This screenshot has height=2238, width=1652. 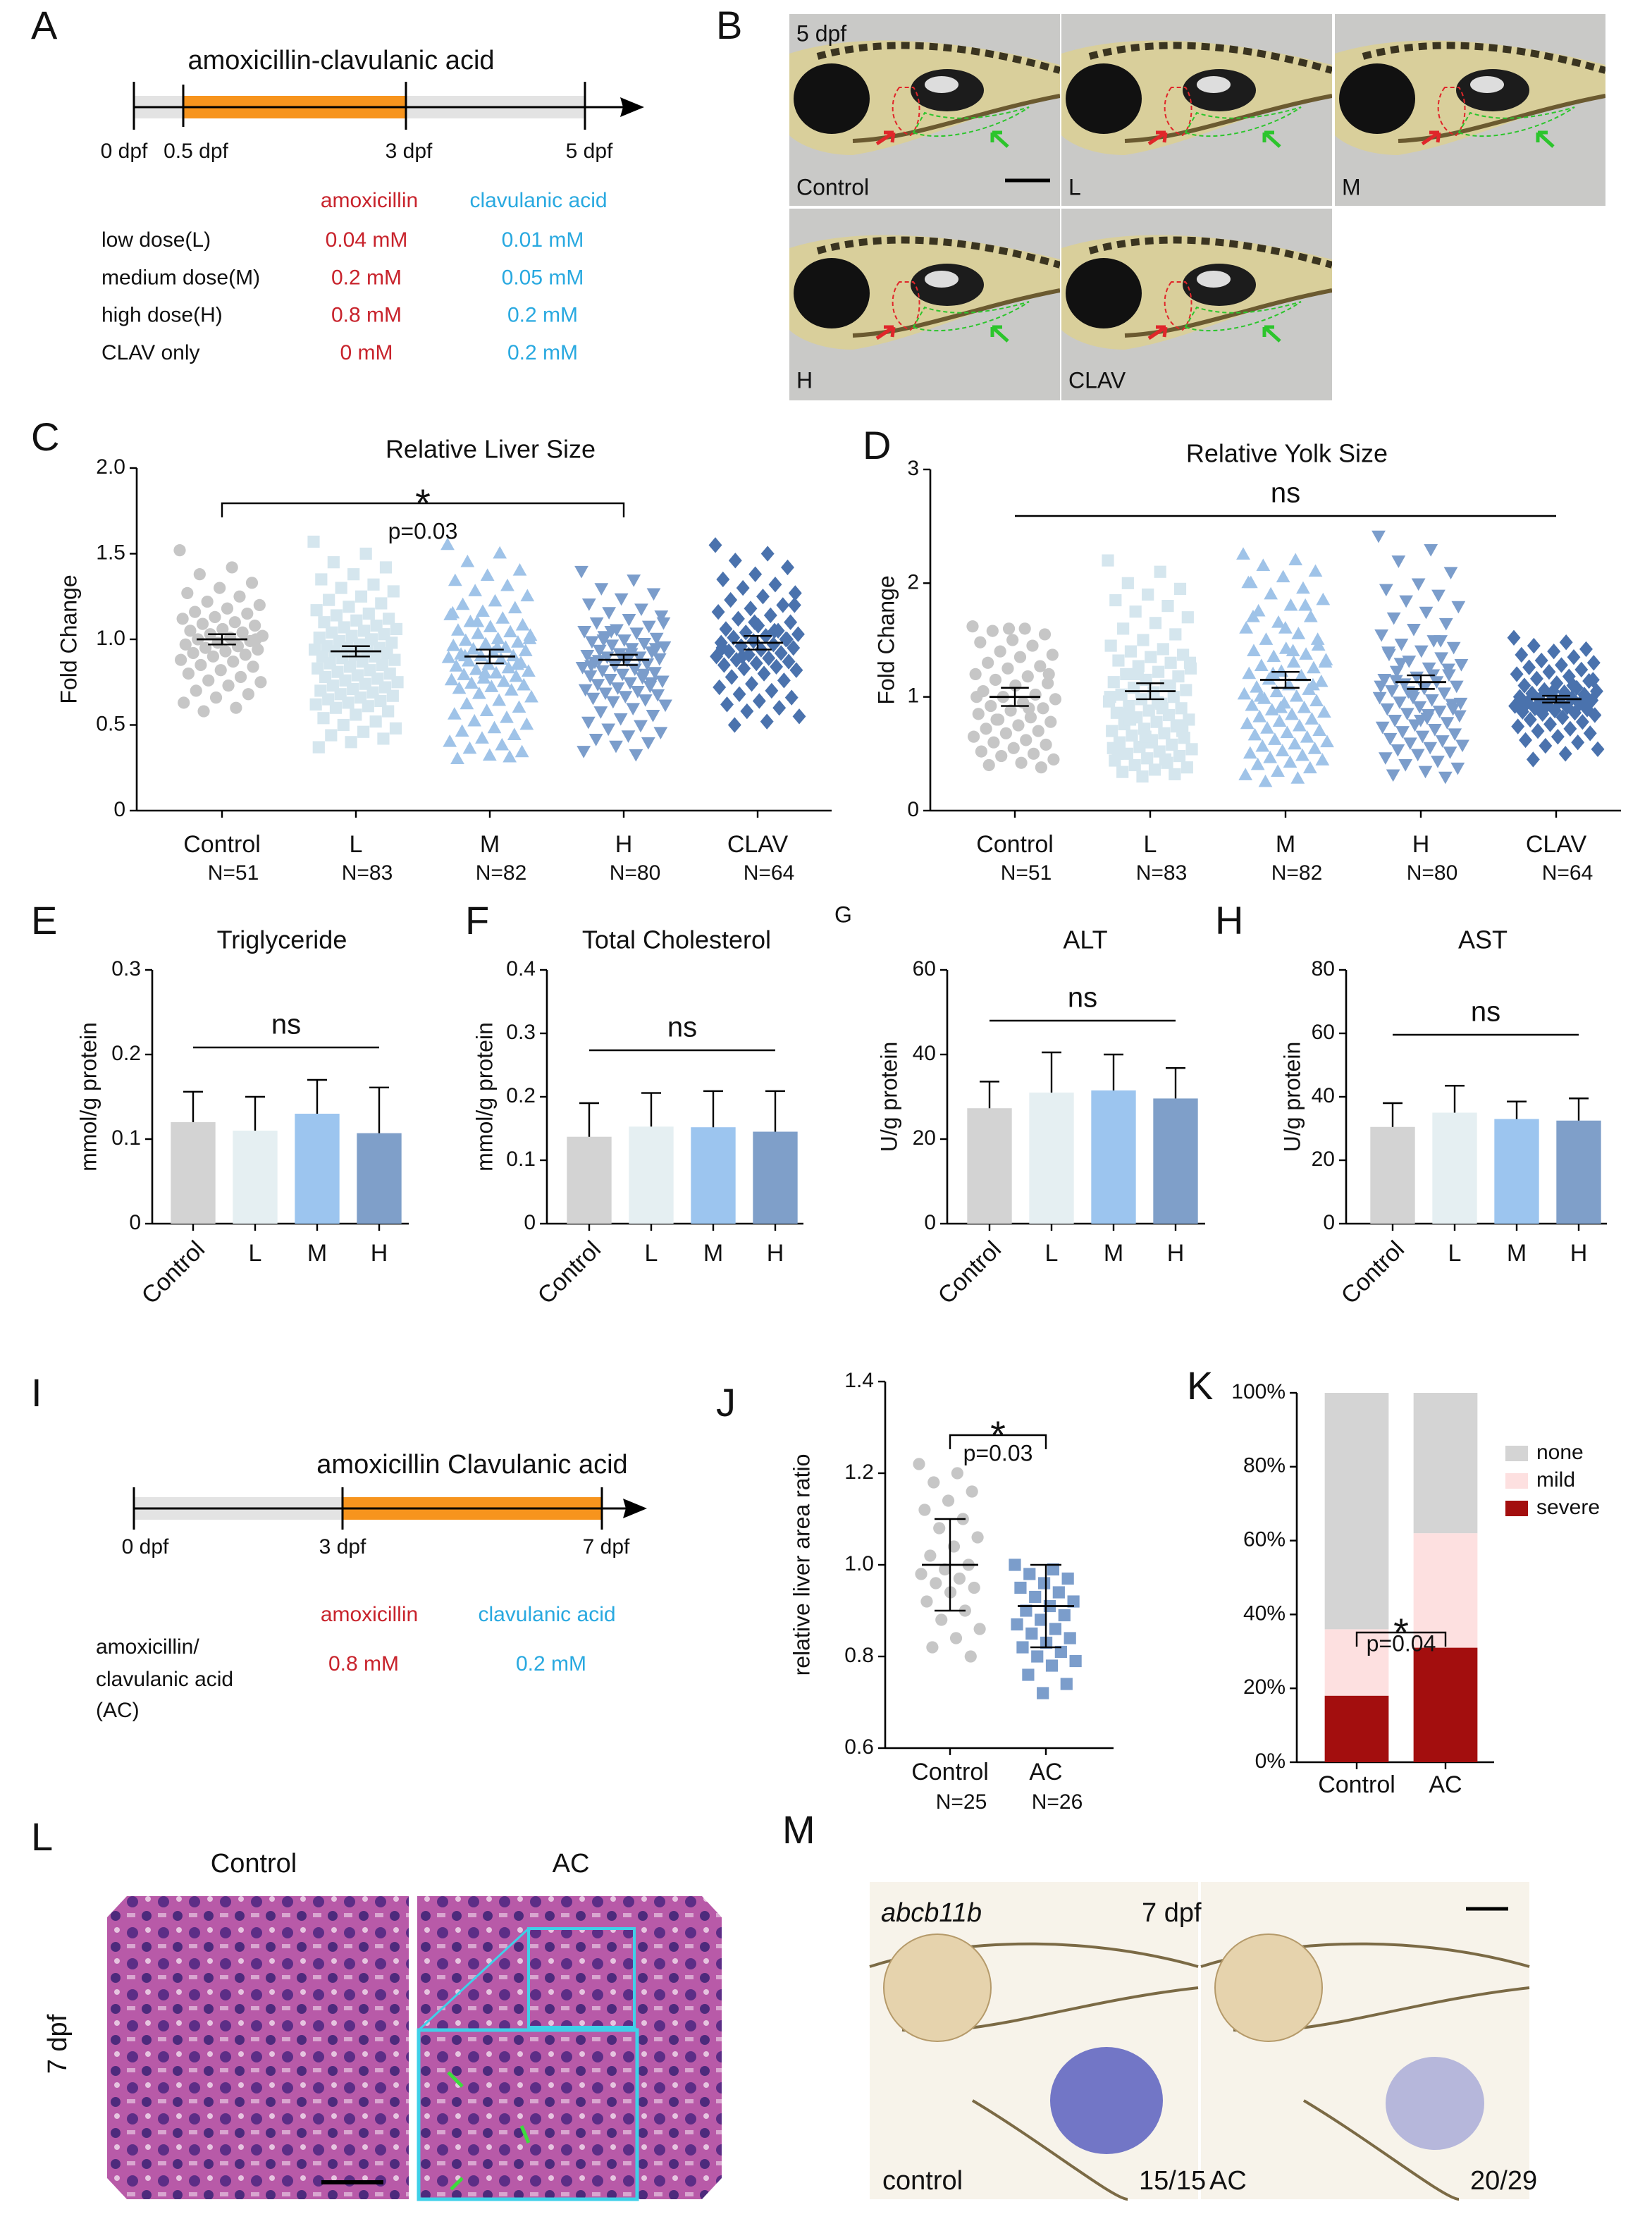 What do you see at coordinates (379, 106) in the screenshot?
I see `timeline-axis` at bounding box center [379, 106].